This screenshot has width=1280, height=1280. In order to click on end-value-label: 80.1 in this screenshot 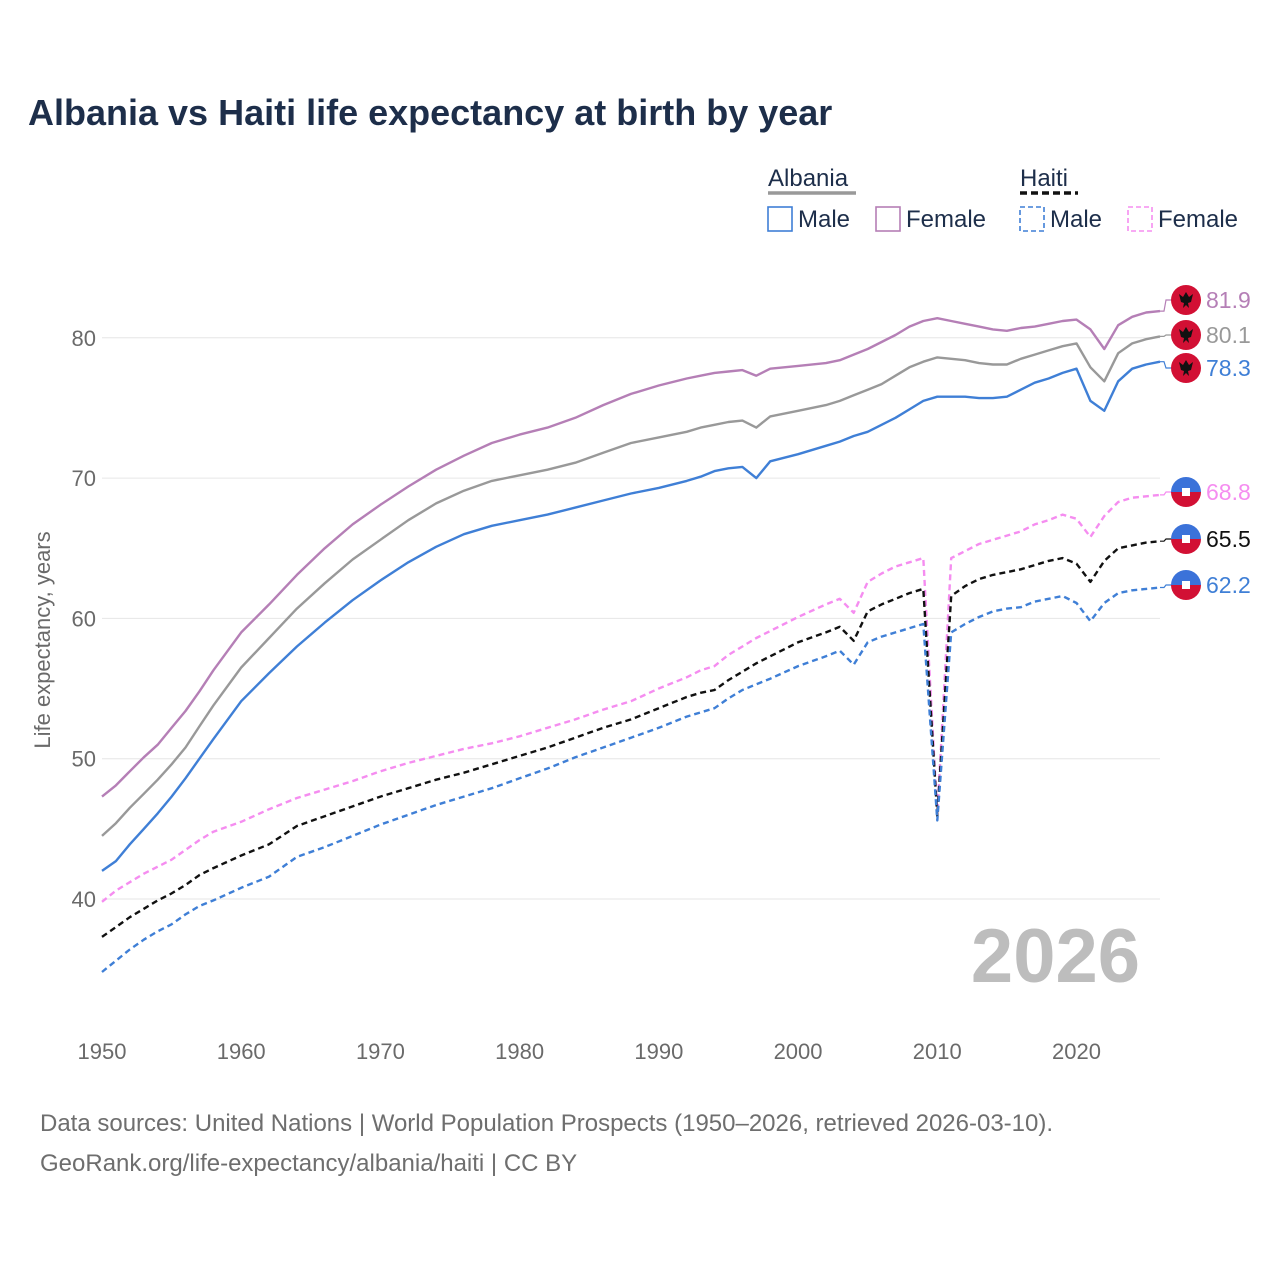, I will do `click(1228, 335)`.